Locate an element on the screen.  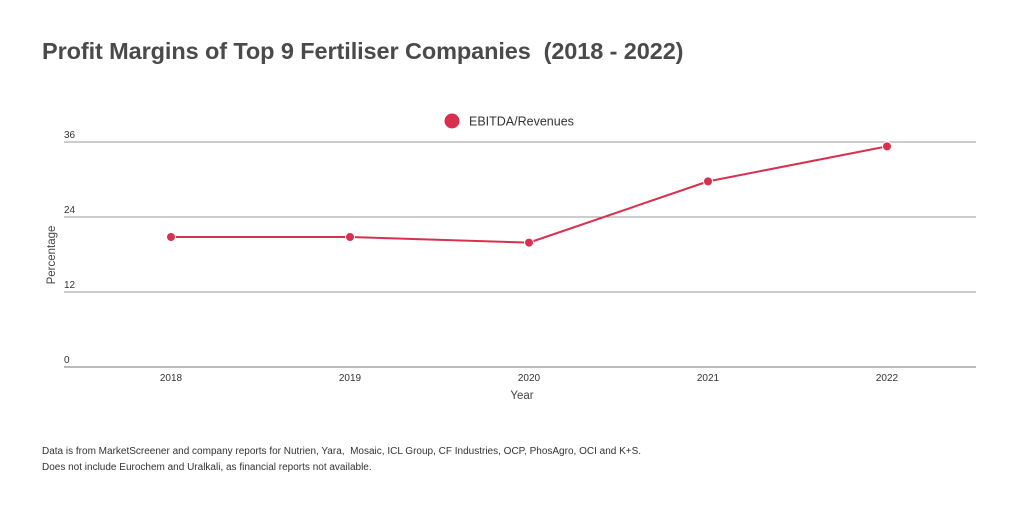
y-tick-labels: 0 12 24 36 is located at coordinates (70, 248).